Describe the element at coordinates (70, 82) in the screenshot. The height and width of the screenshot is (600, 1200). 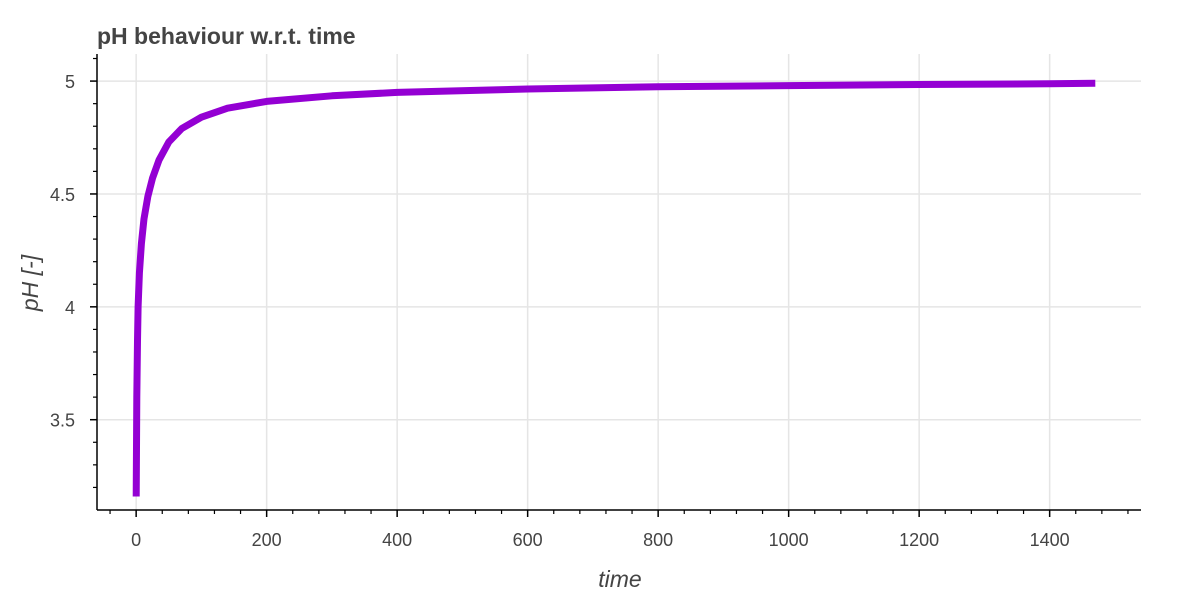
I see `y-tick-label: 5` at that location.